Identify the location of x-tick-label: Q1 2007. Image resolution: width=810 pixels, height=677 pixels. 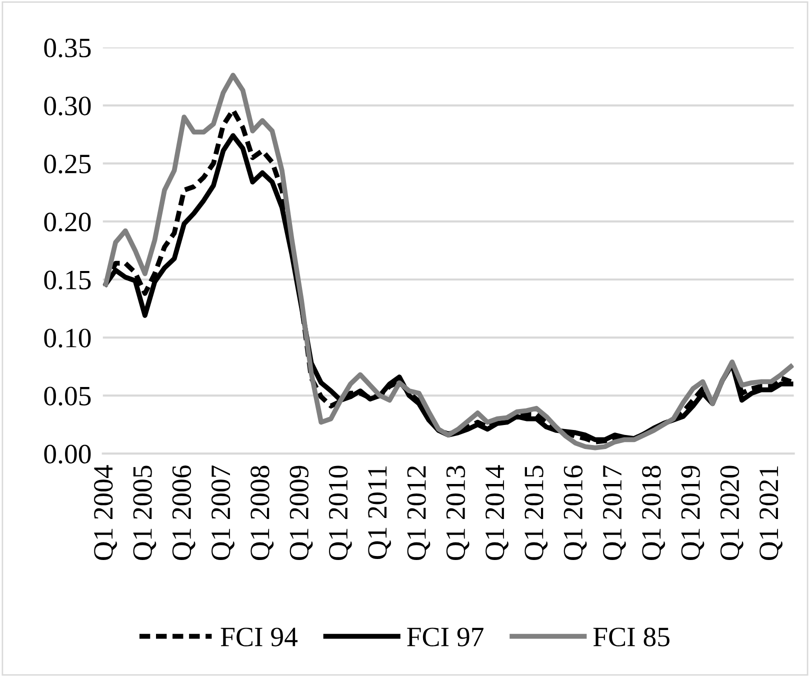
(222, 513).